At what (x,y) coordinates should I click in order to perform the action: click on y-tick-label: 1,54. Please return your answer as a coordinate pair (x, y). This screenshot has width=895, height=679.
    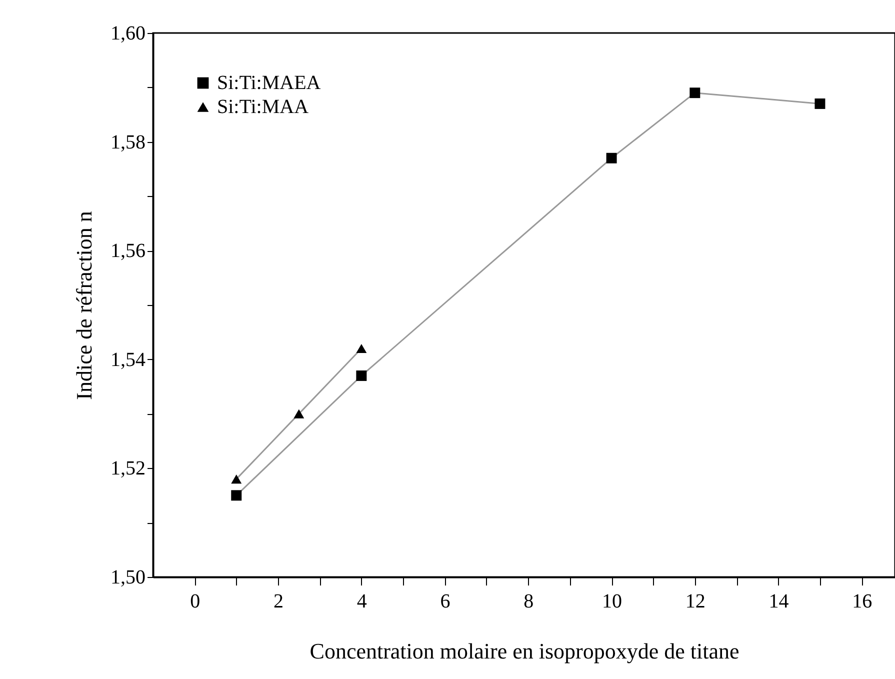
    Looking at the image, I should click on (128, 359).